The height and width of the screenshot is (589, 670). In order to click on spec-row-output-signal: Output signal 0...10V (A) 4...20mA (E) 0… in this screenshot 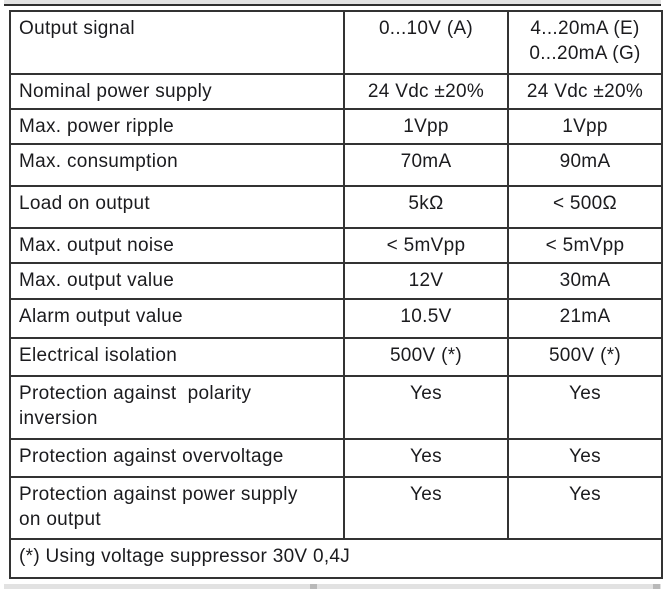, I will do `click(336, 42)`.